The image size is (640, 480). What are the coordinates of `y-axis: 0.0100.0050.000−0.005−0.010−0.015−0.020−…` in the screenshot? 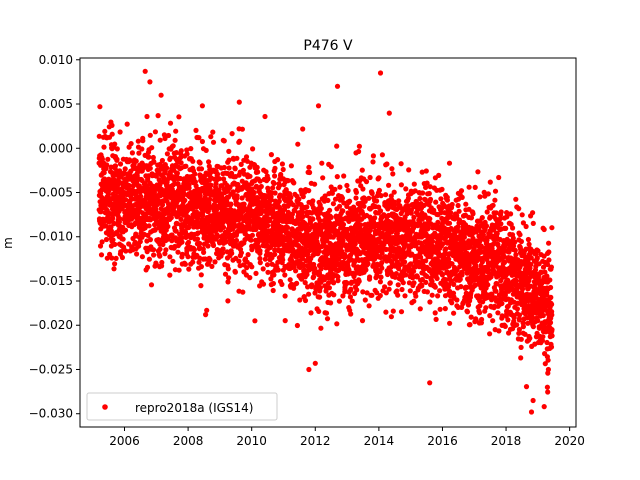 It's located at (54, 237).